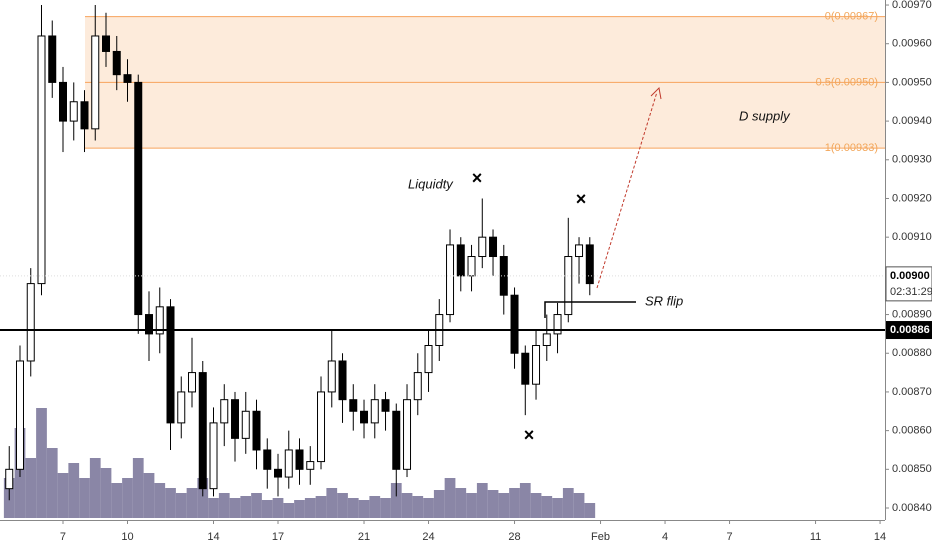  Describe the element at coordinates (912, 392) in the screenshot. I see `y-tick-label: 0.00870` at that location.